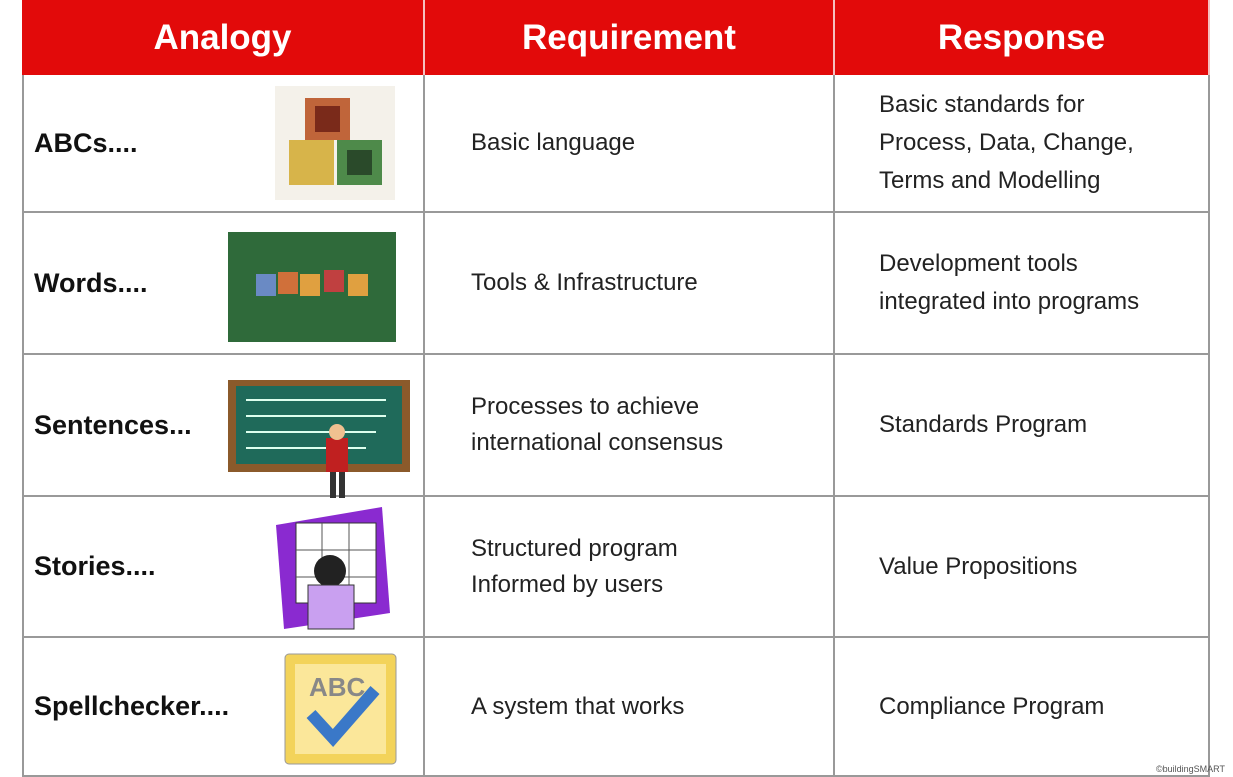 The image size is (1233, 777). What do you see at coordinates (1009, 301) in the screenshot?
I see `cell-text: integrated into programs` at bounding box center [1009, 301].